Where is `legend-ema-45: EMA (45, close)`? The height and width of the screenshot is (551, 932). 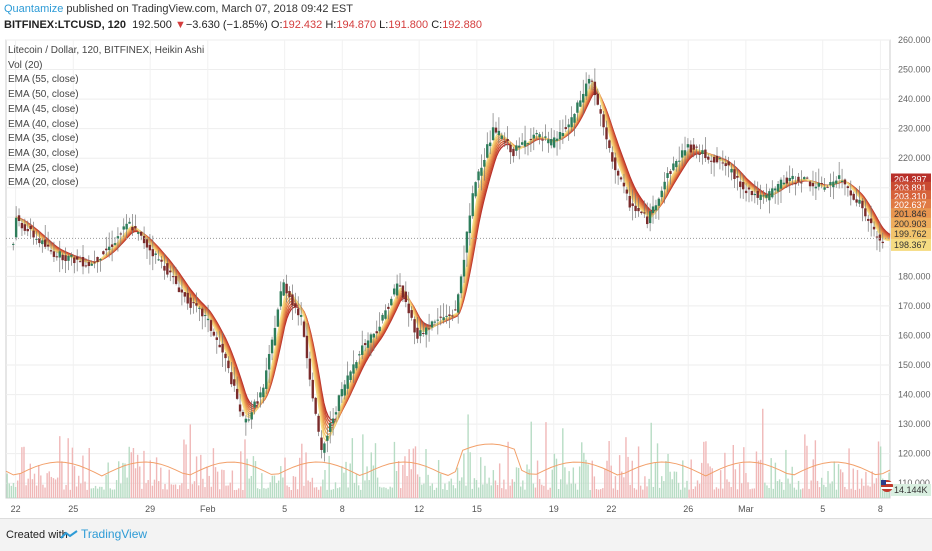 legend-ema-45: EMA (45, close) is located at coordinates (43, 109).